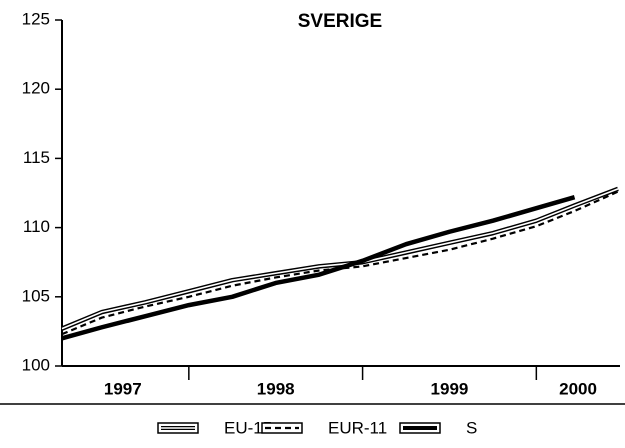 The height and width of the screenshot is (448, 625). I want to click on legend-label: EUR-11, so click(357, 427).